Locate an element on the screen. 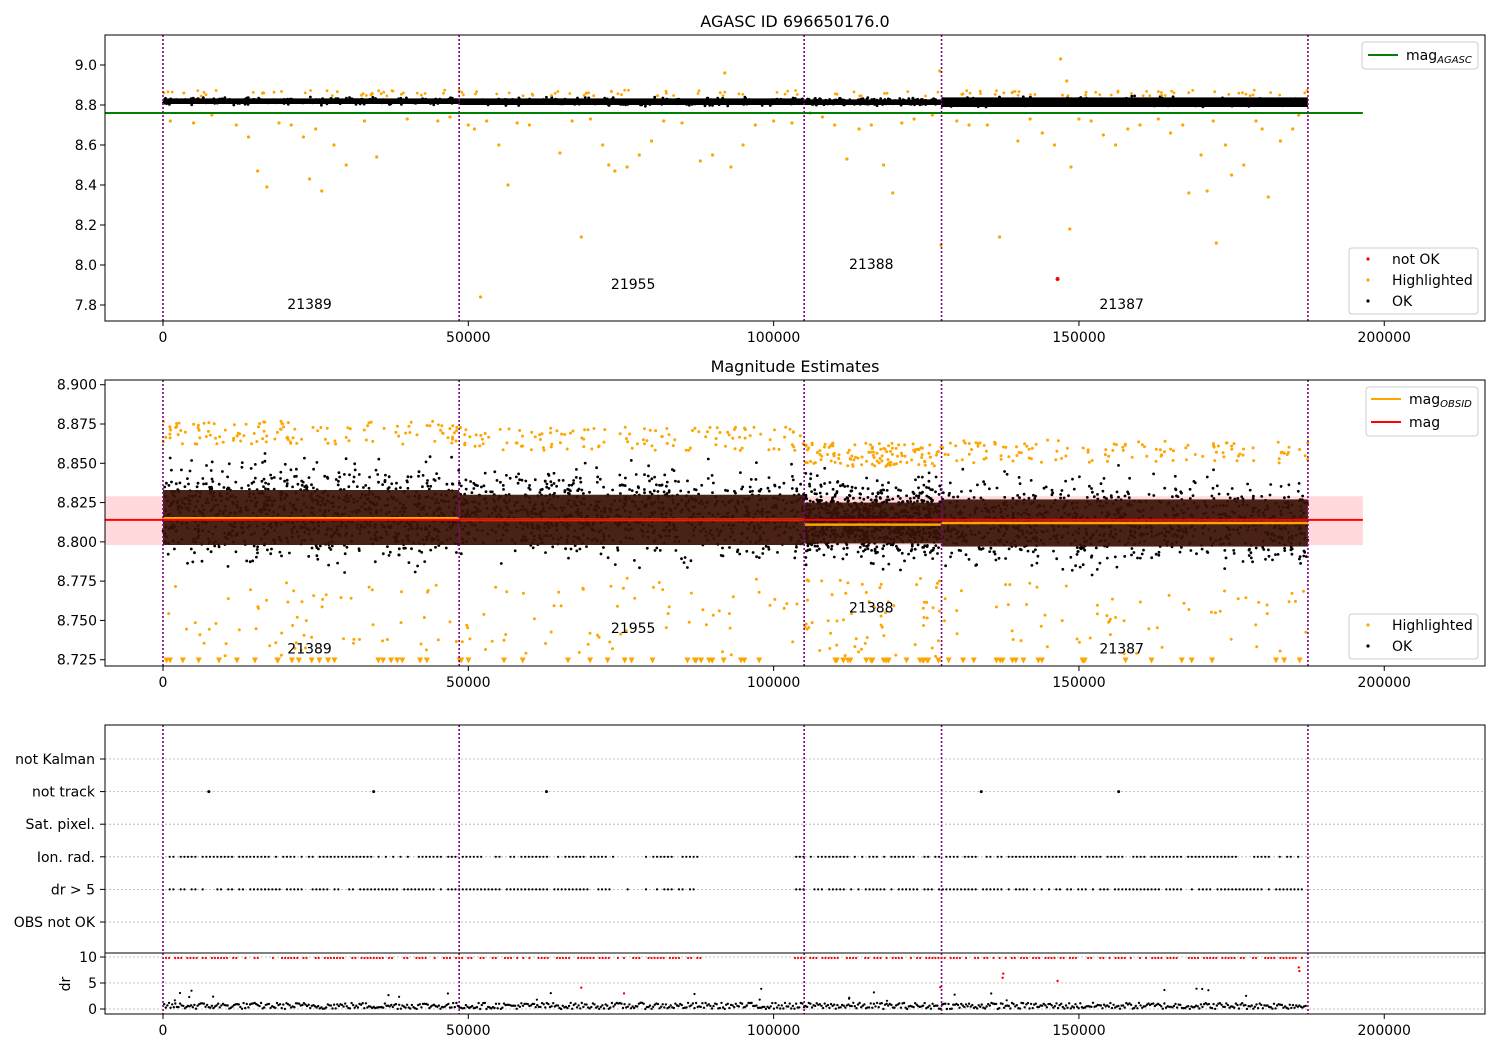 This screenshot has width=1500, height=1050. p1-obsid-label-0: 21389 is located at coordinates (309, 305).